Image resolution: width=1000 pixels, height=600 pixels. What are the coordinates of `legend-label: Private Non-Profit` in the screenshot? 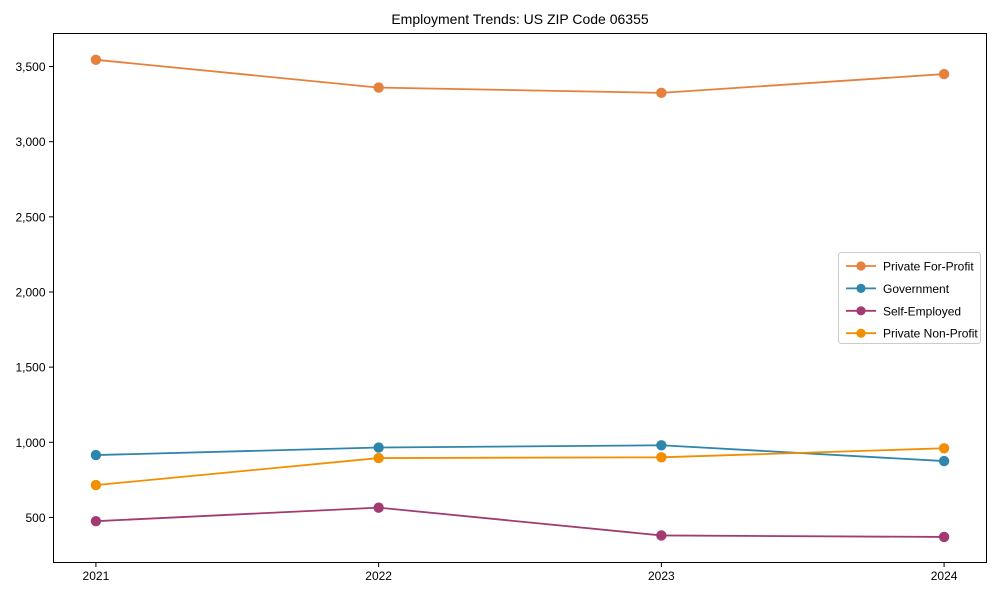 It's located at (930, 334).